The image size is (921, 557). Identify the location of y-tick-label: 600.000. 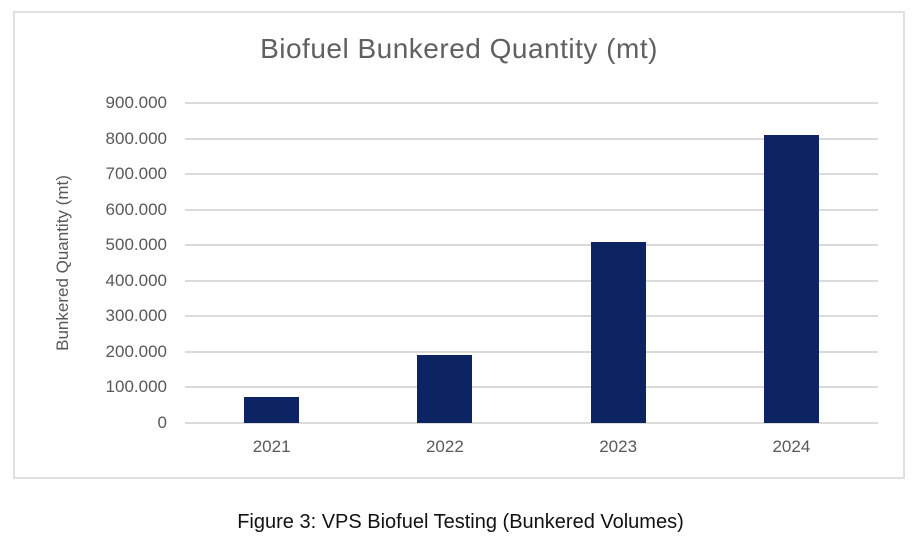
(136, 209).